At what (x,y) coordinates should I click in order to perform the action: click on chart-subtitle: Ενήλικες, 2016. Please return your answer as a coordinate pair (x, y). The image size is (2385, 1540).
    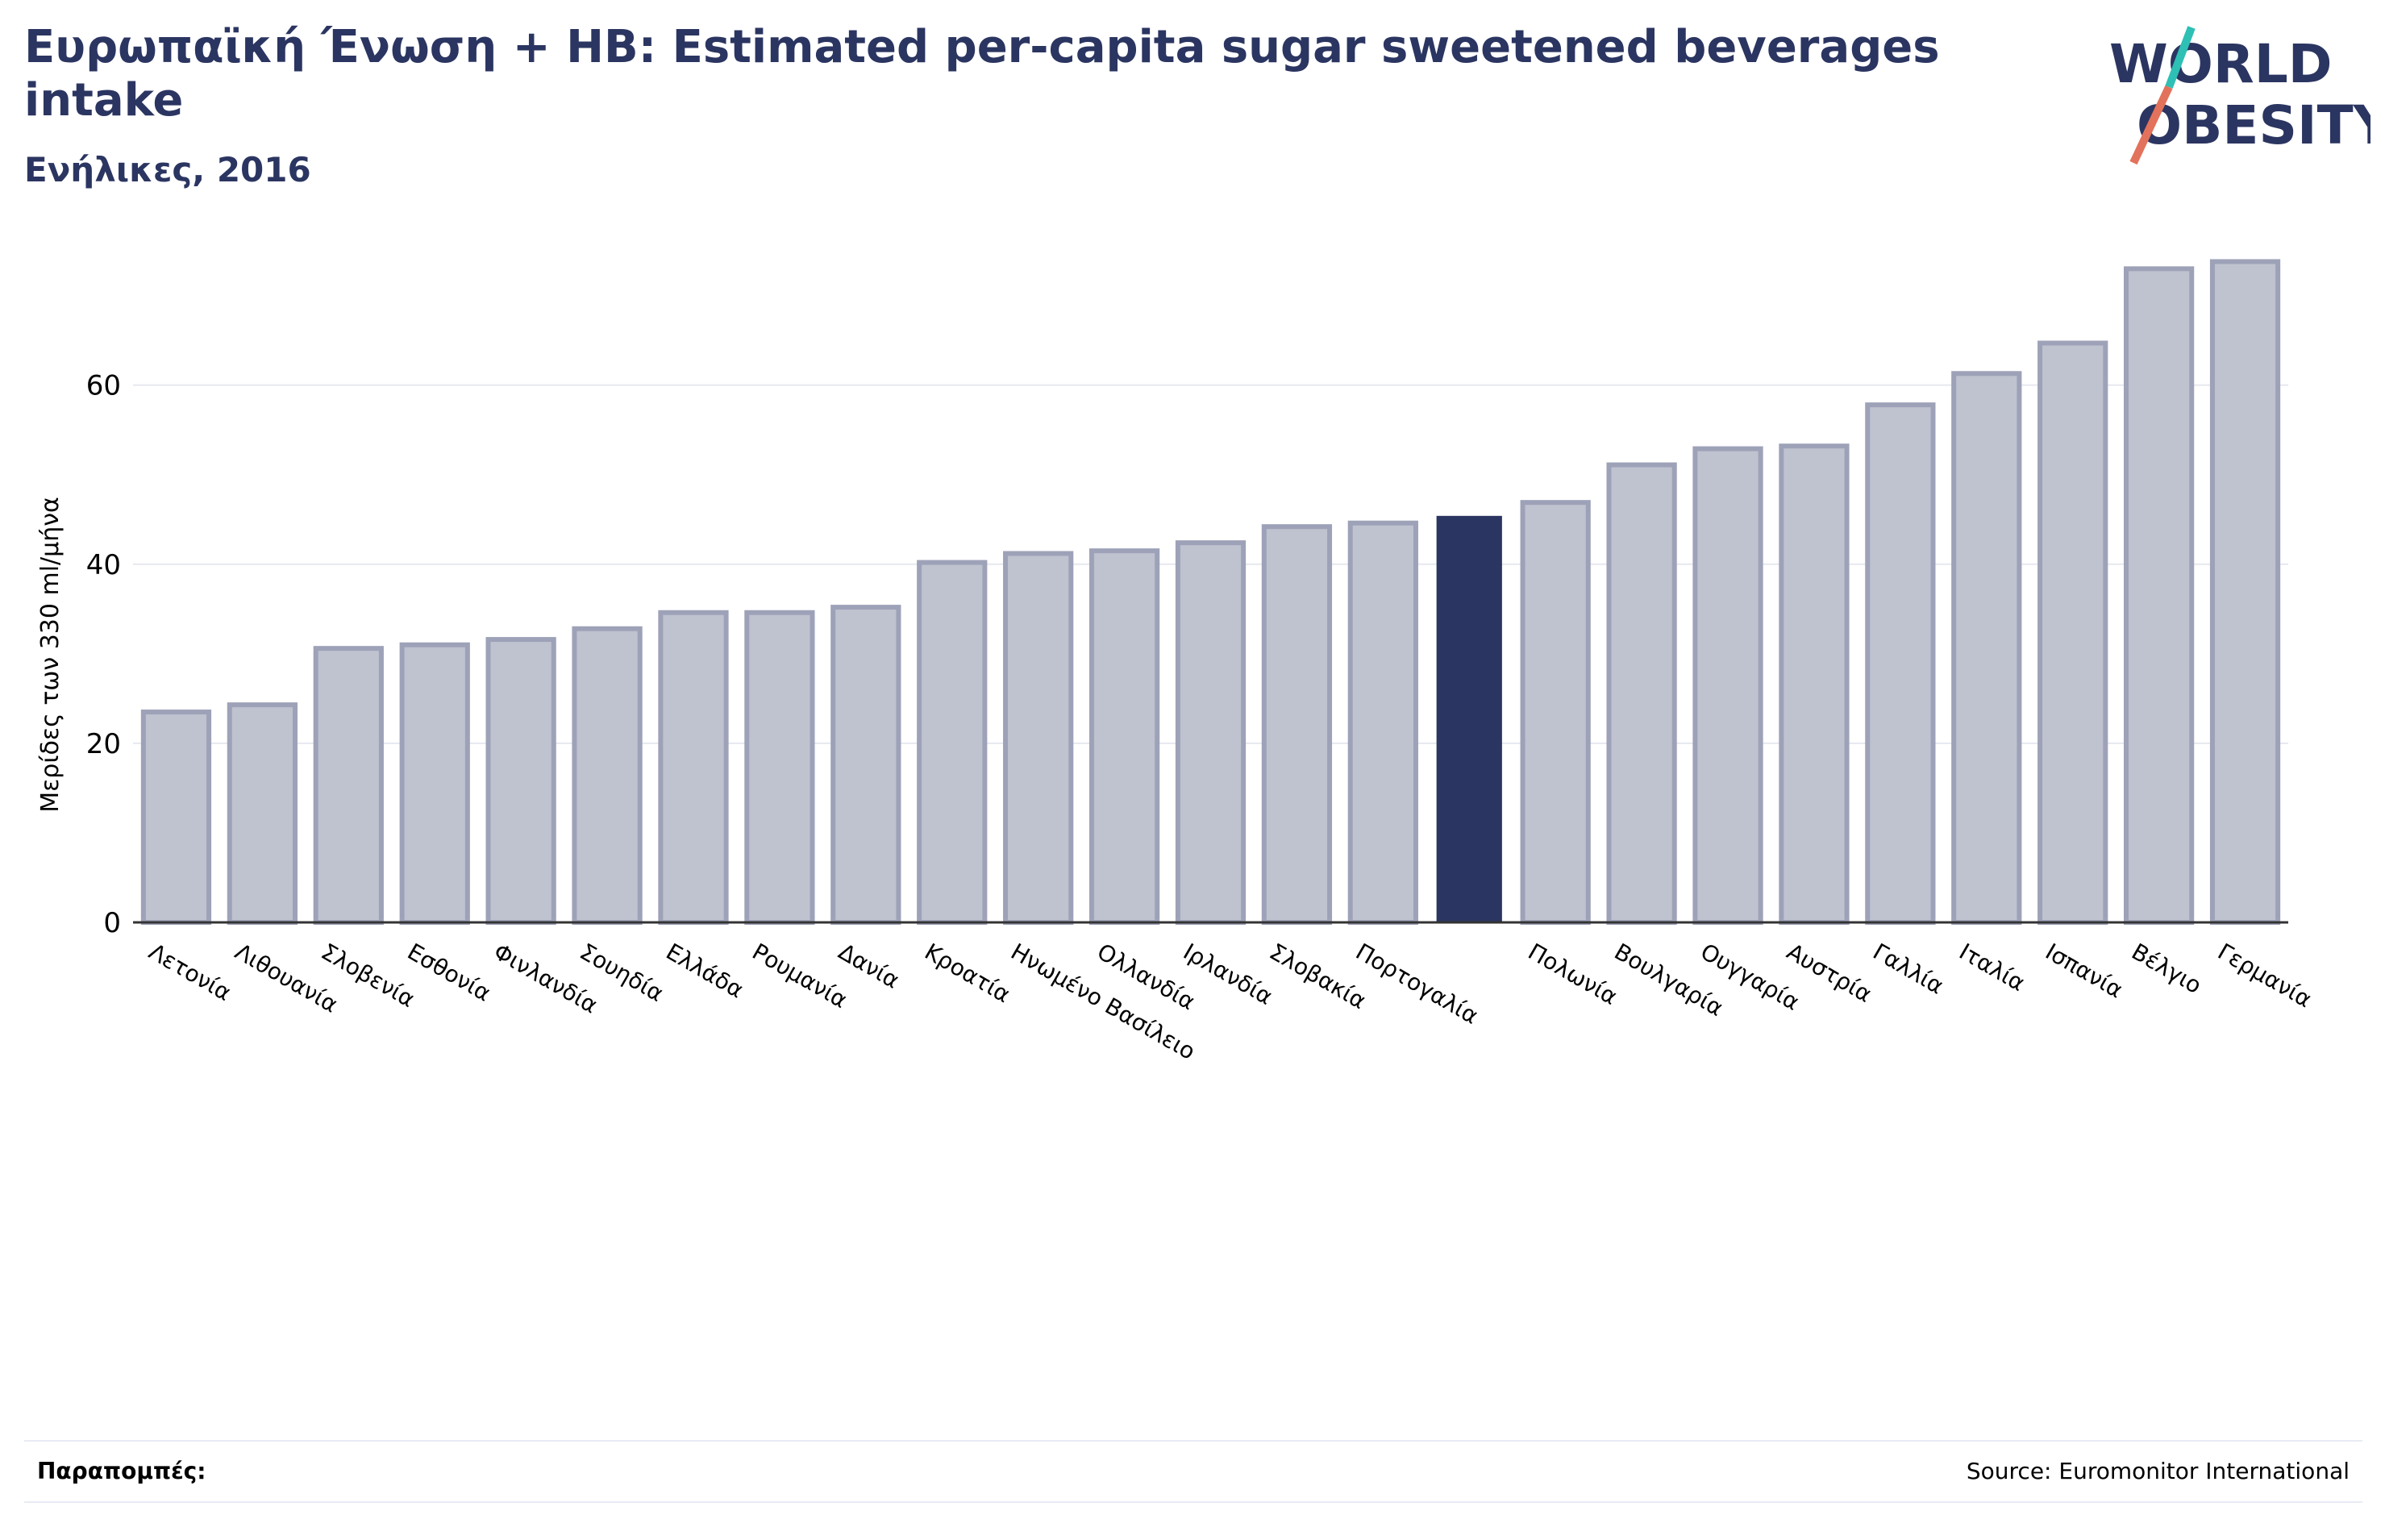
    Looking at the image, I should click on (167, 169).